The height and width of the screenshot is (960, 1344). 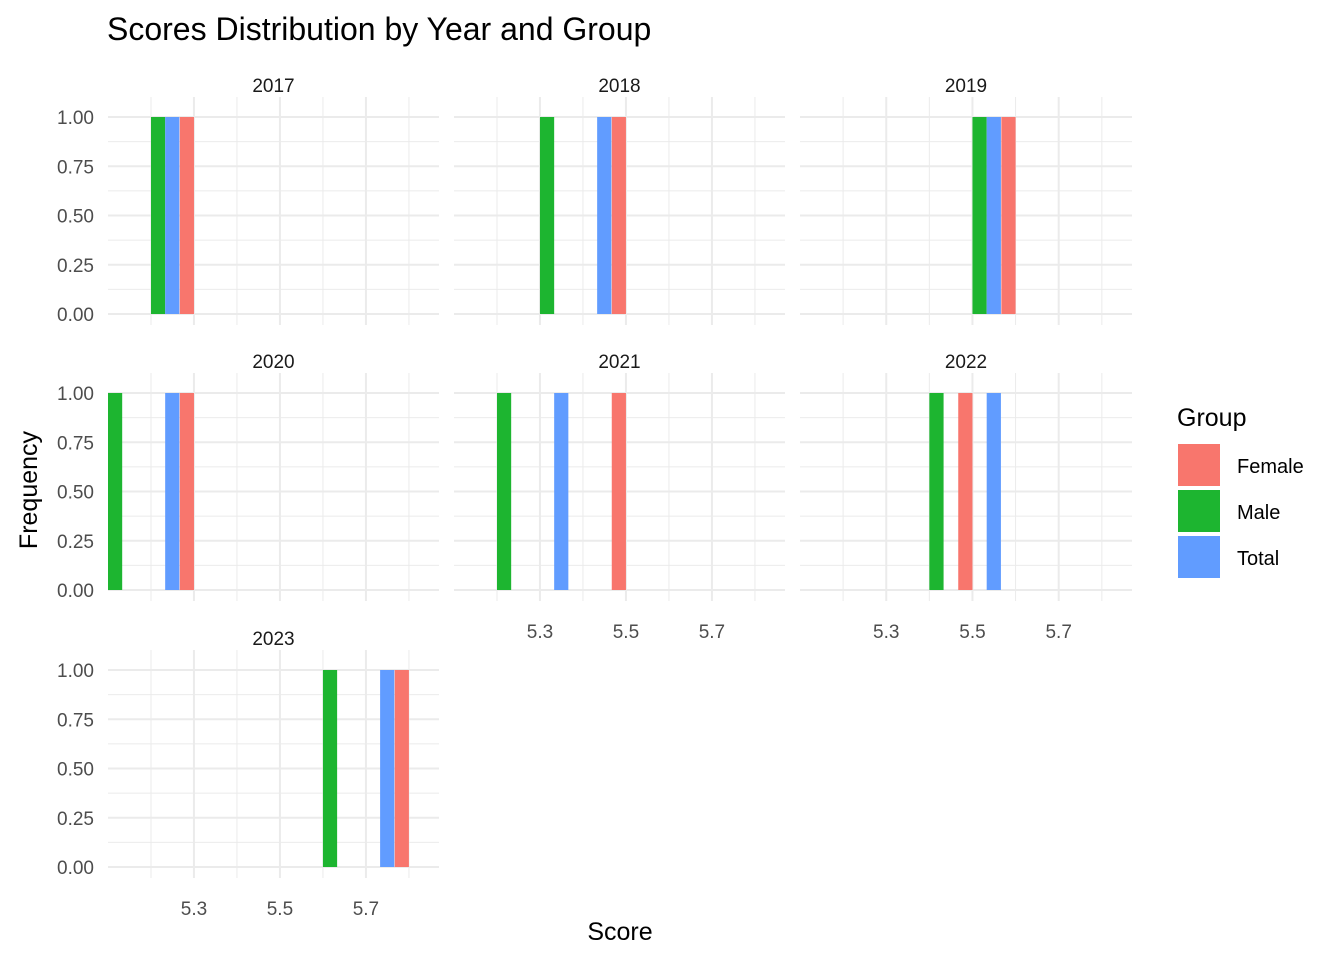 I want to click on panel-strip-label: 2019, so click(x=966, y=86).